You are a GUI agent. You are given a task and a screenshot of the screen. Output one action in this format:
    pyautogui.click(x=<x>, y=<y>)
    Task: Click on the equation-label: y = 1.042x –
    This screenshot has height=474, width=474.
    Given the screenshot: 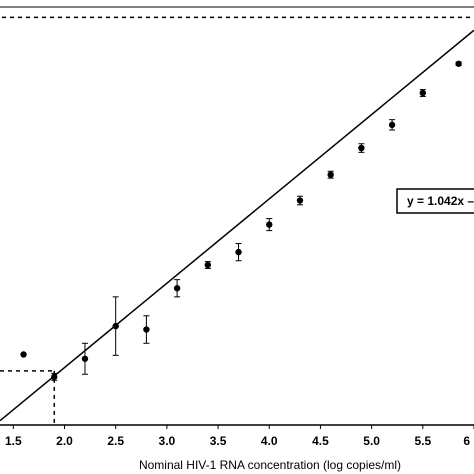 What is the action you would take?
    pyautogui.click(x=440, y=201)
    